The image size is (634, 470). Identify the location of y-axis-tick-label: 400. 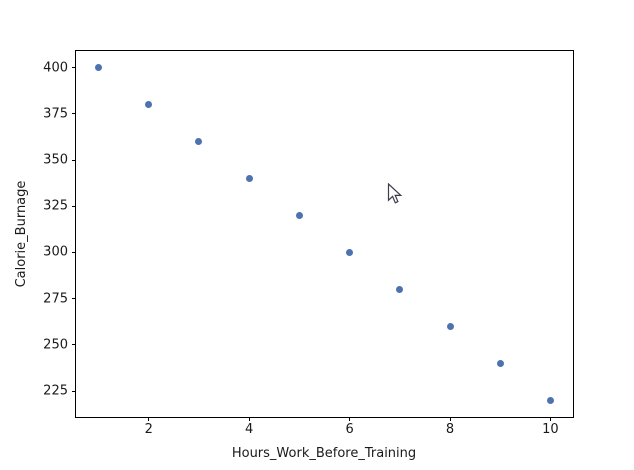
(55, 68).